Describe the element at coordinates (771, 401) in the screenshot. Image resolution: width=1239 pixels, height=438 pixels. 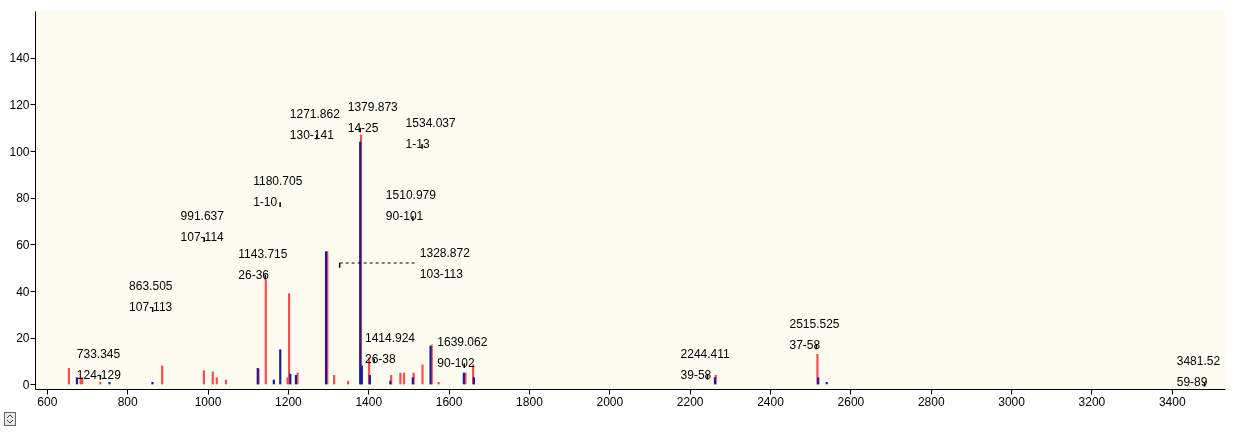
I see `x-tick-label: 2400` at that location.